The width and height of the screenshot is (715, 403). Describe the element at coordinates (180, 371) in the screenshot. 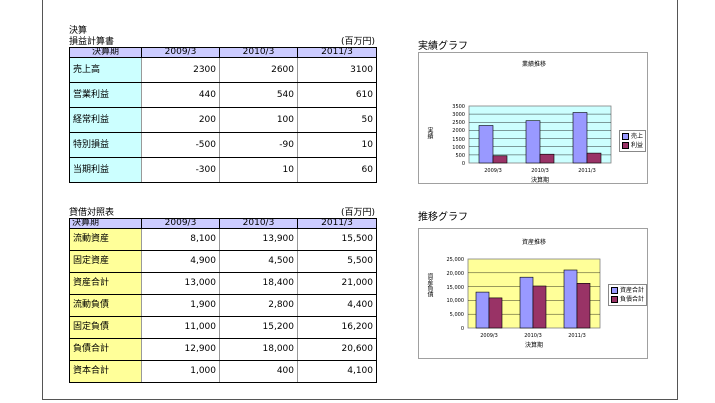

I see `cell: 1,000` at that location.